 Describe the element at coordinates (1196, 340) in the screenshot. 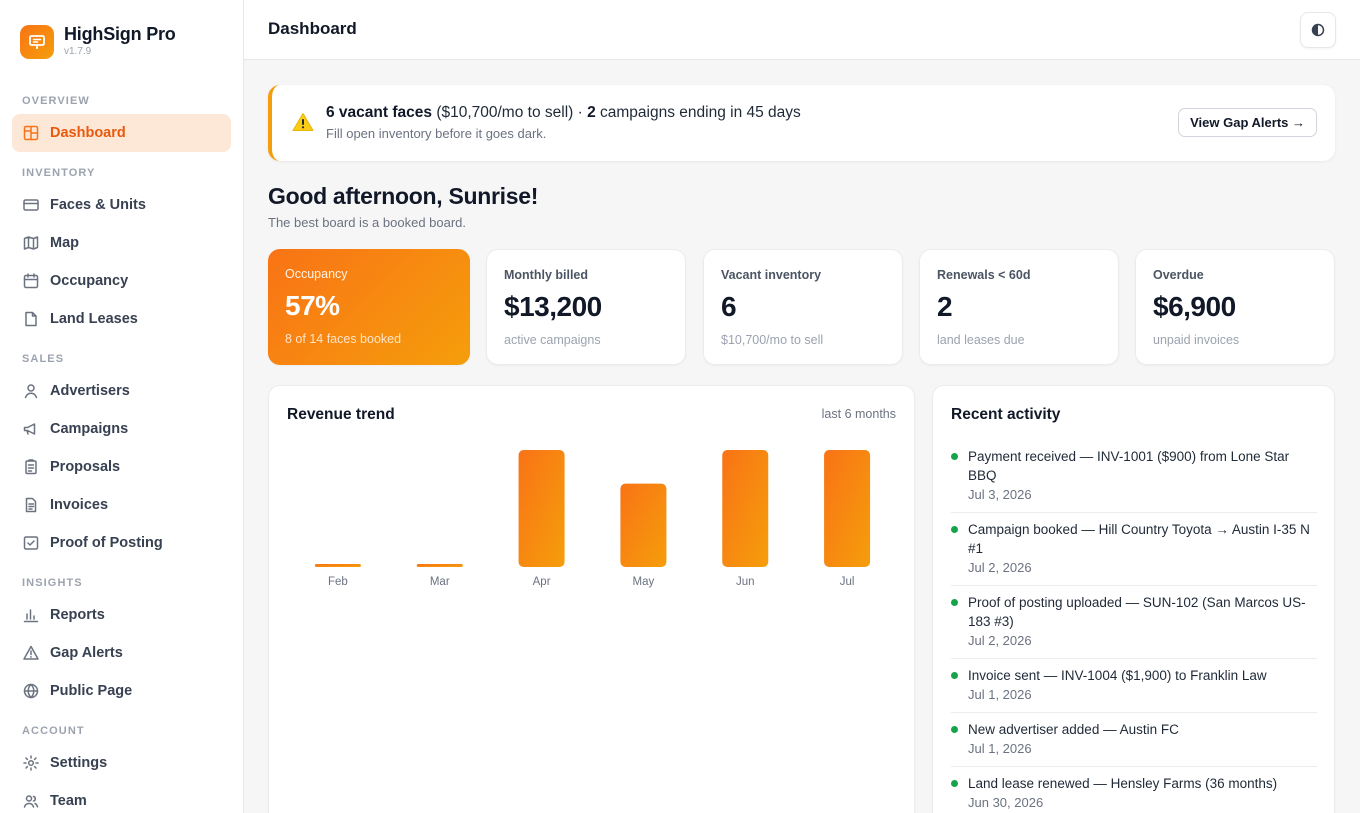

I see `stat-sub: unpaid invoices` at that location.